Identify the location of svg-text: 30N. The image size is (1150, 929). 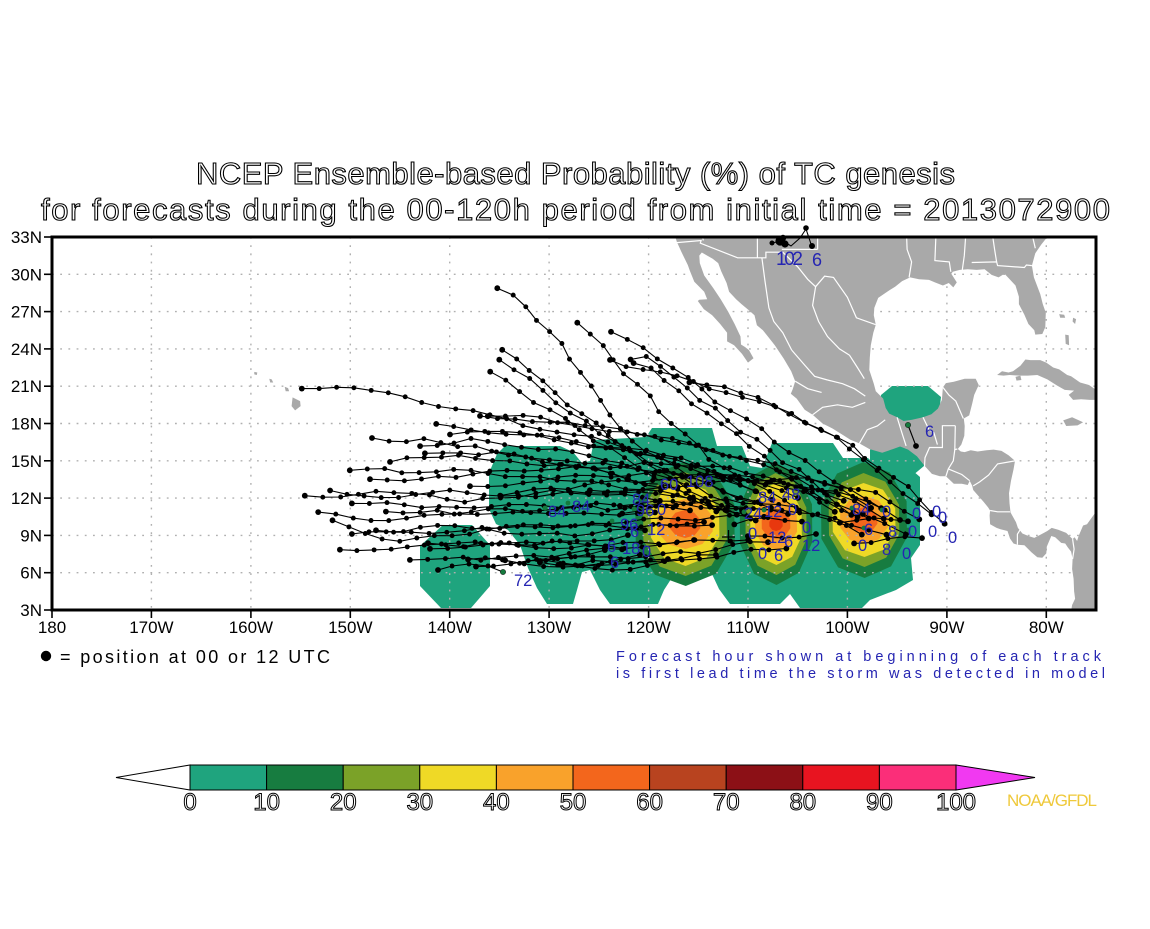
(26, 274).